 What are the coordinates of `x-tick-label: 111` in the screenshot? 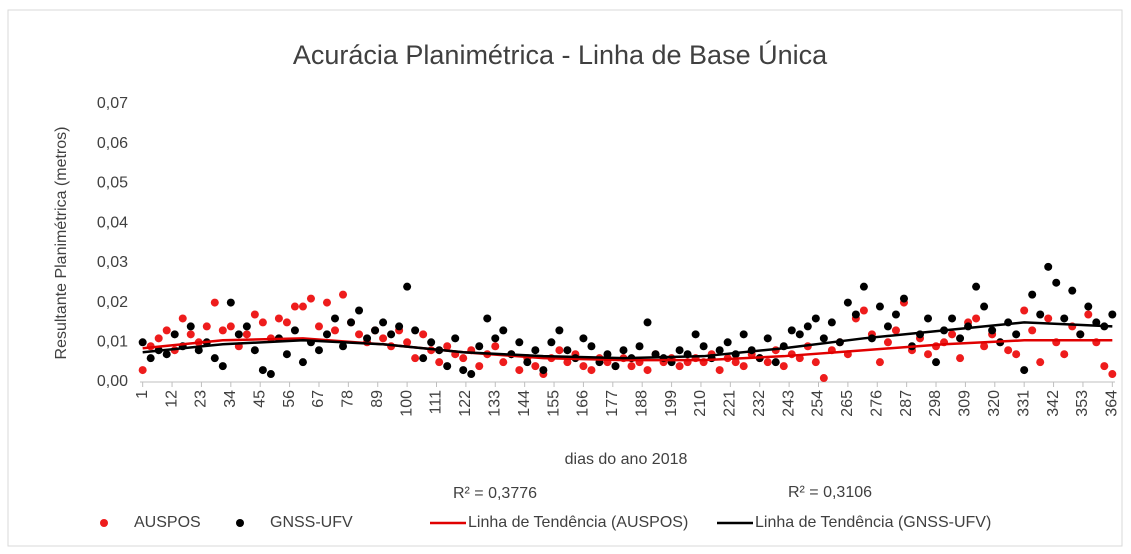 It's located at (436, 402).